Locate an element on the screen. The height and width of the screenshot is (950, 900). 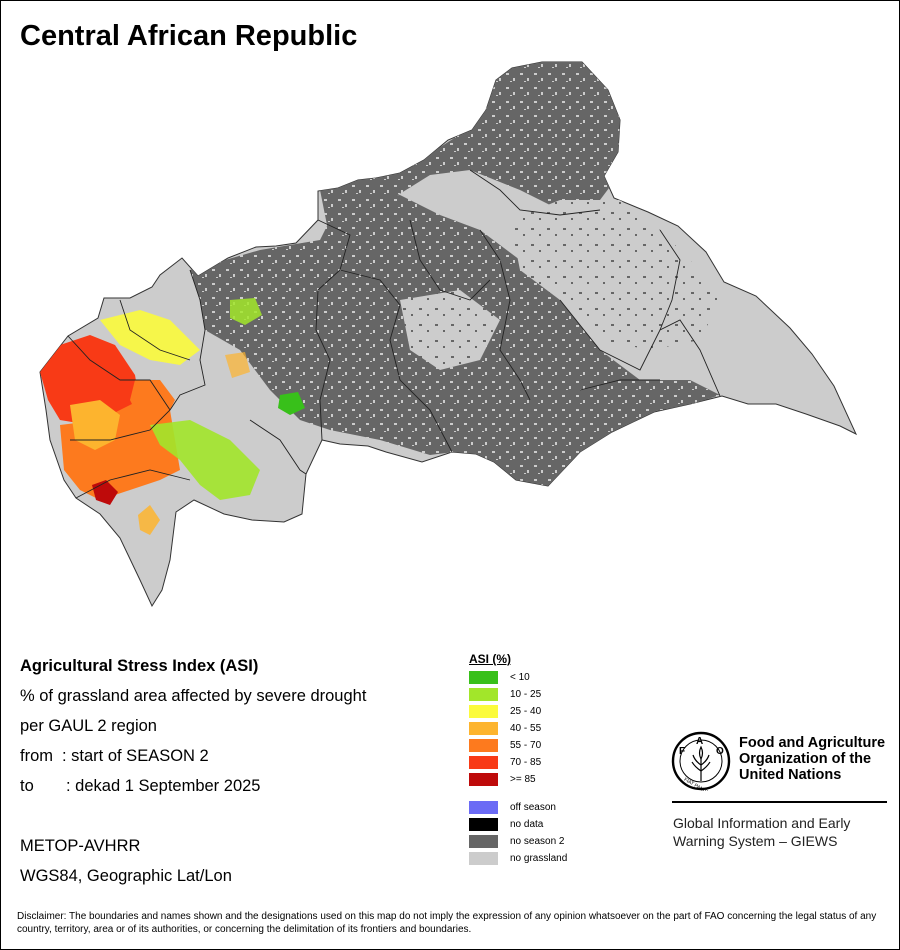
legend-item-no-data: no data is located at coordinates (506, 824).